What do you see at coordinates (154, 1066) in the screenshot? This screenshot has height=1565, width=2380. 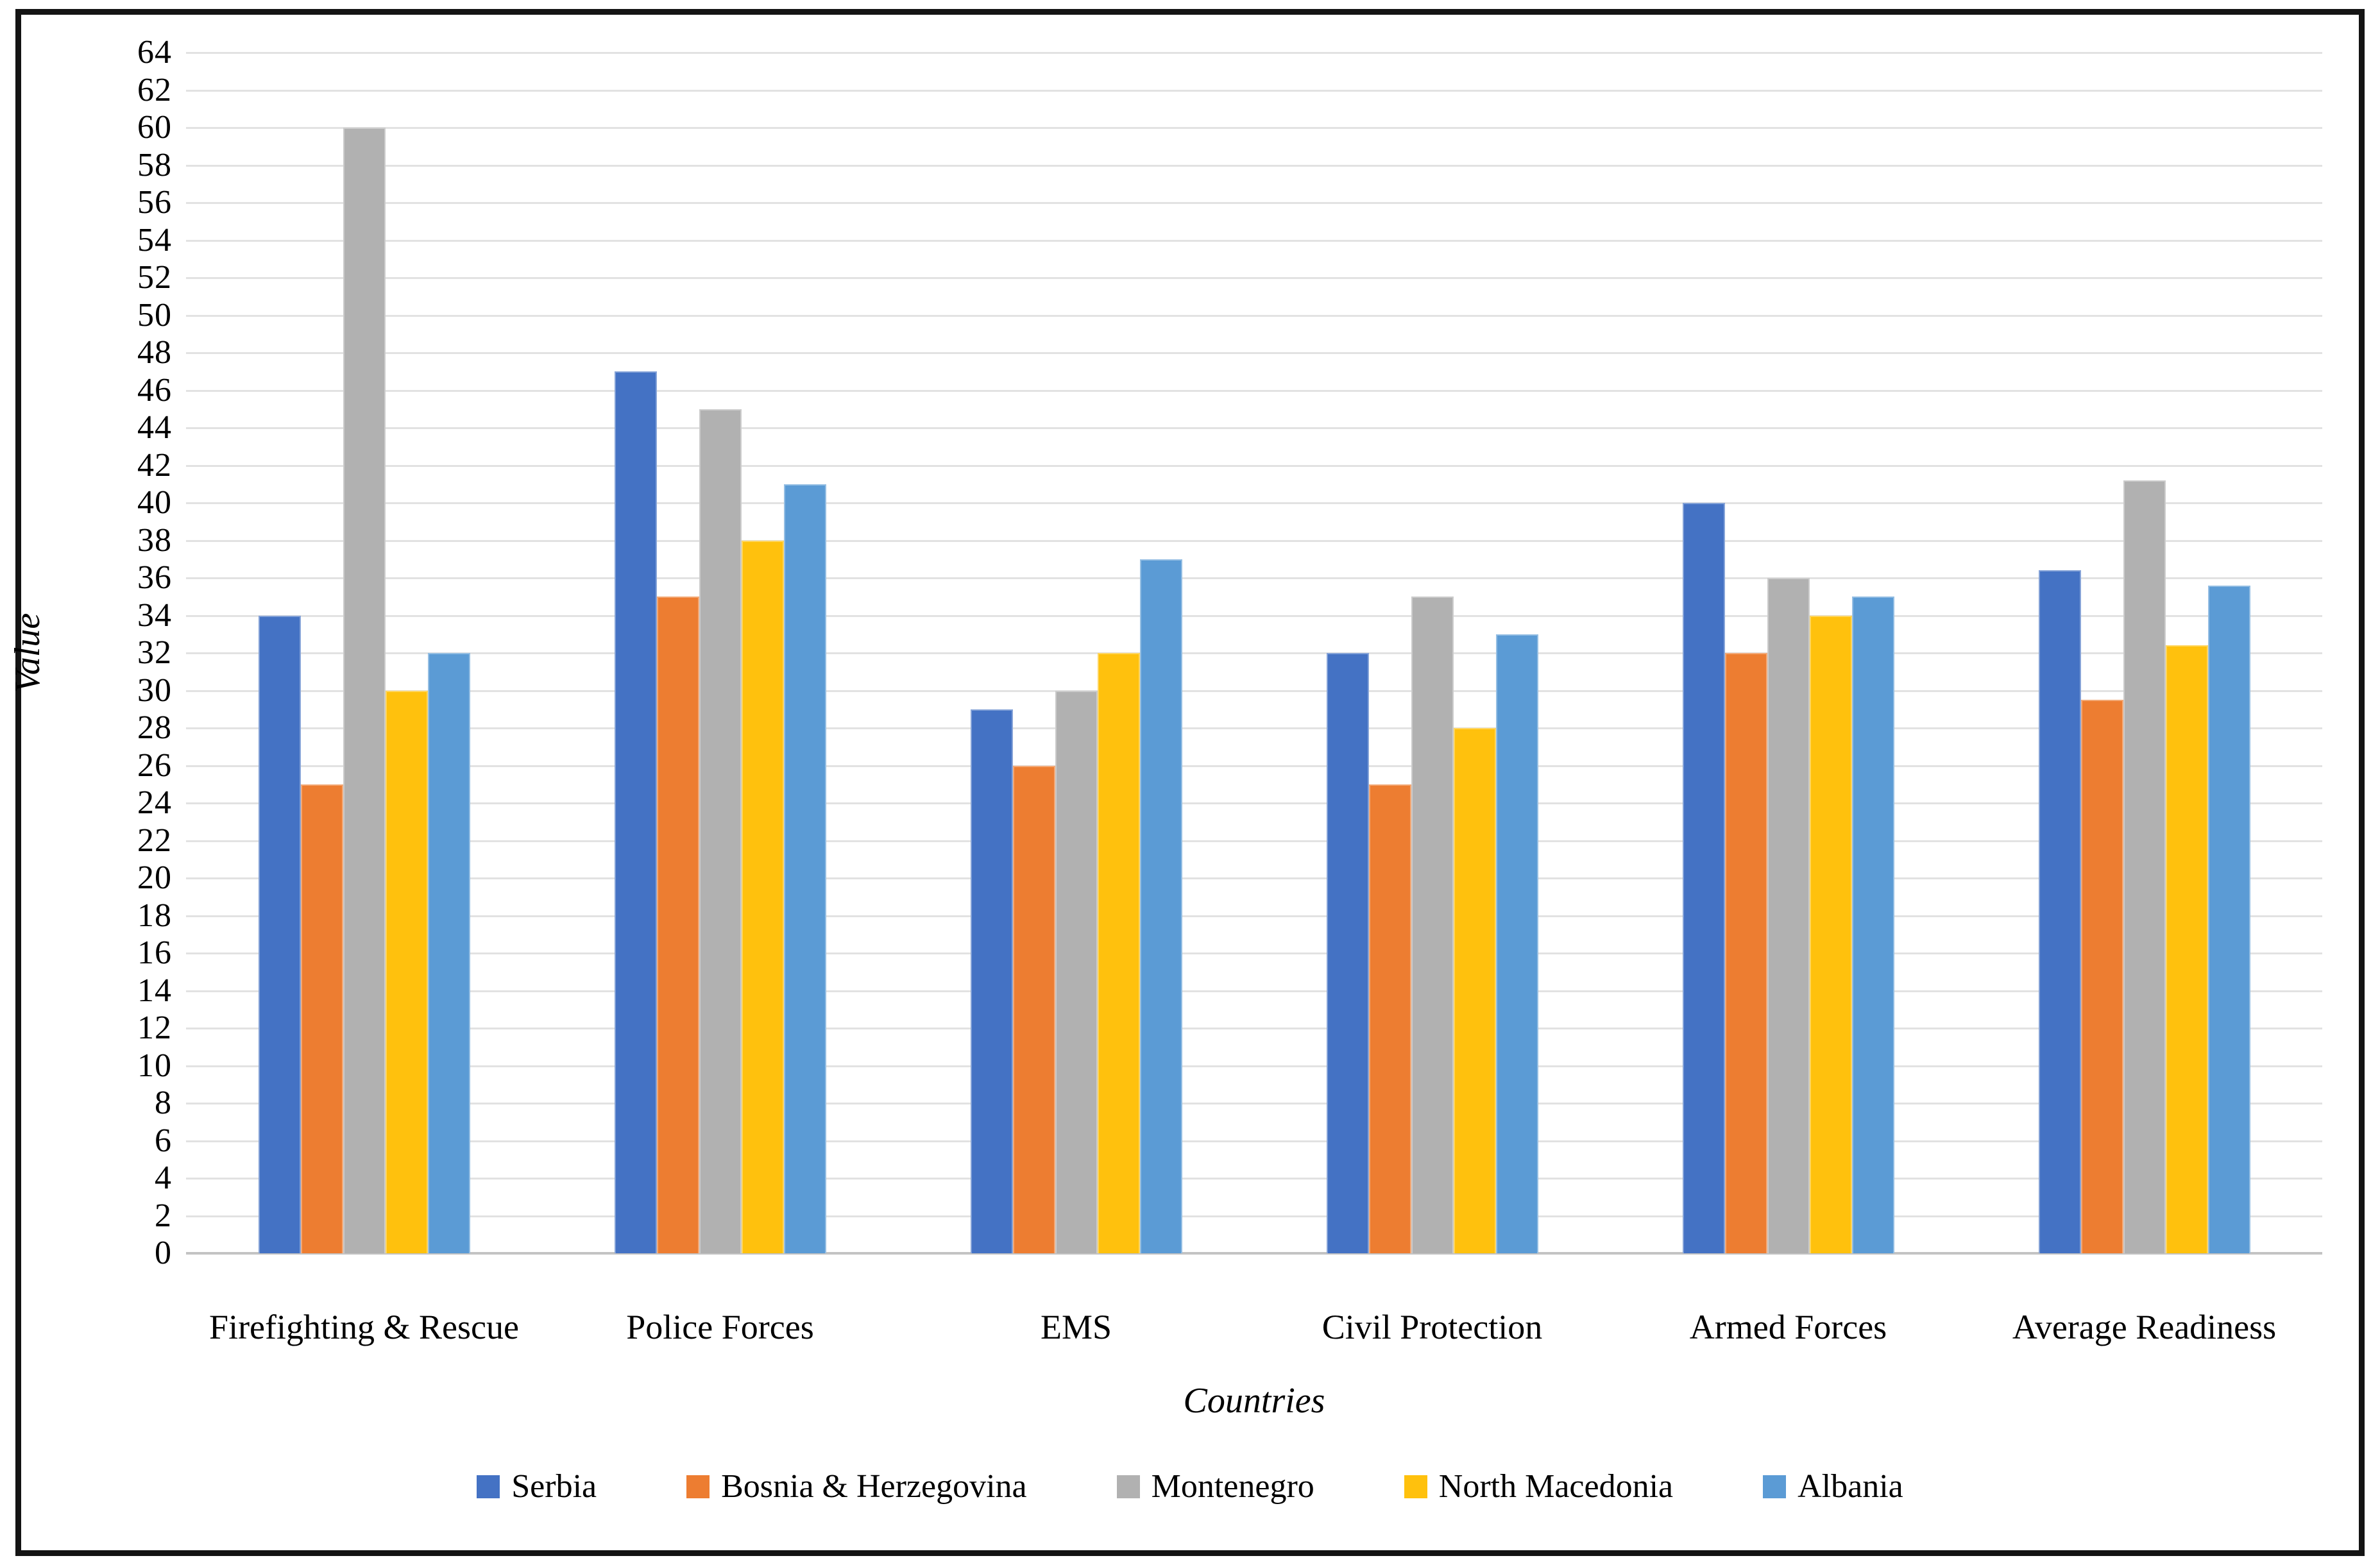 I see `y-tick-label-10: 10` at bounding box center [154, 1066].